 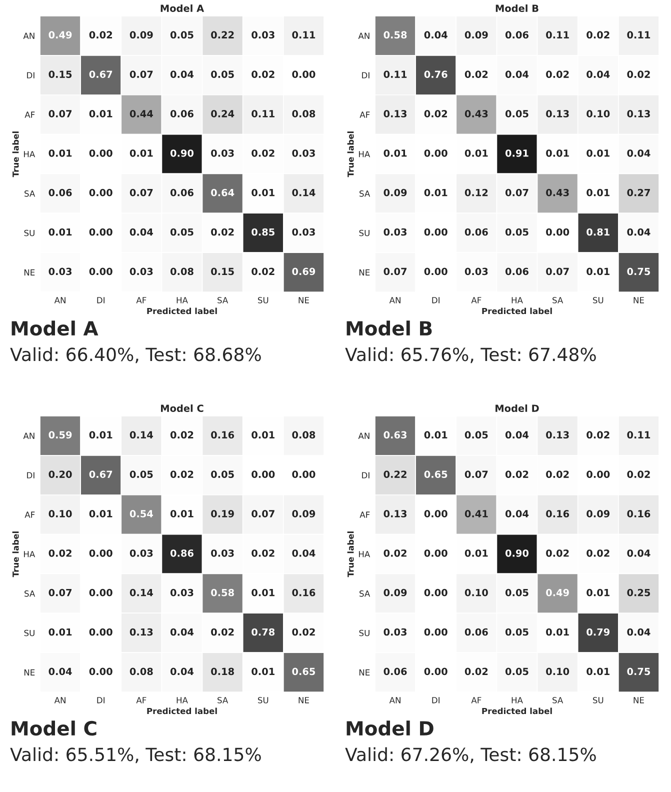 What do you see at coordinates (364, 35) in the screenshot?
I see `y-tick-label: AN` at bounding box center [364, 35].